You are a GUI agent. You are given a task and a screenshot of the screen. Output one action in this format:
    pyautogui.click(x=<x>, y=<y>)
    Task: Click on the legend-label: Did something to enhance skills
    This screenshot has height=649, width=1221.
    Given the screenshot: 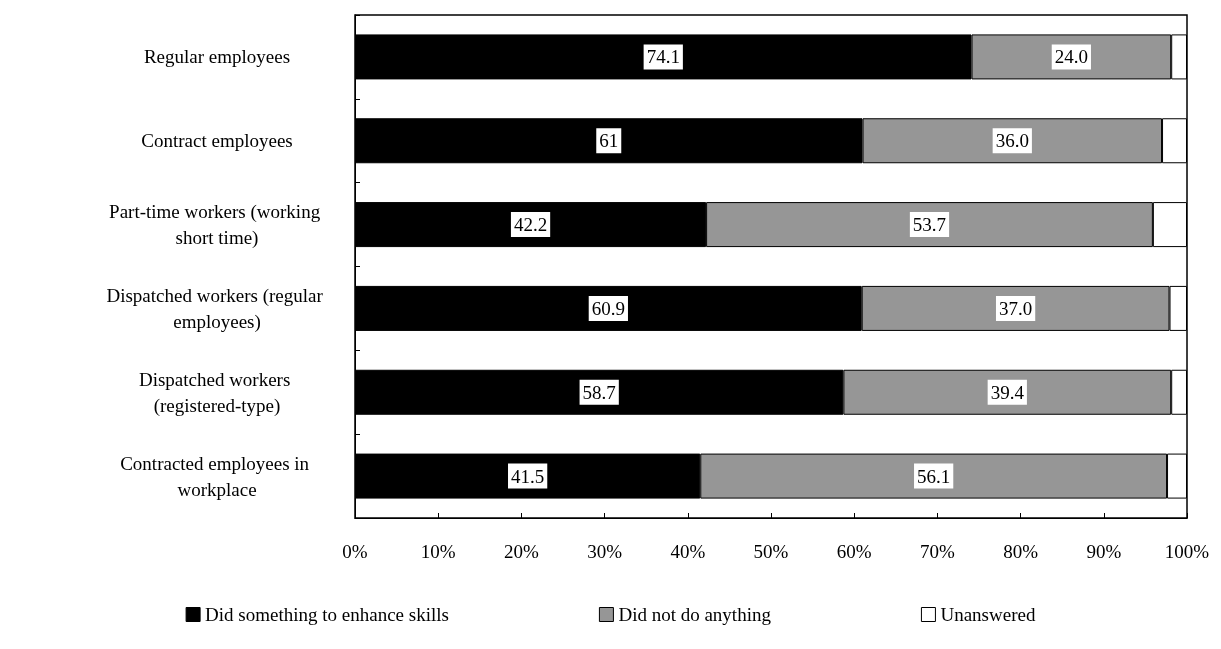 What is the action you would take?
    pyautogui.click(x=327, y=614)
    